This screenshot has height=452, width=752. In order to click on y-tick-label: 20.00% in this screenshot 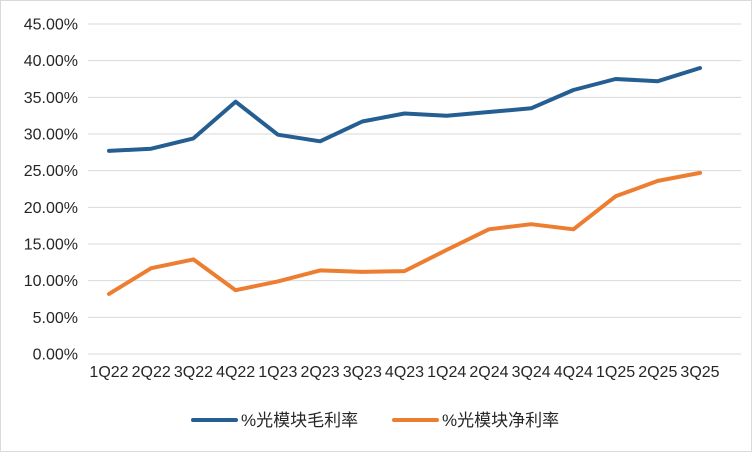, I will do `click(51, 208)`.